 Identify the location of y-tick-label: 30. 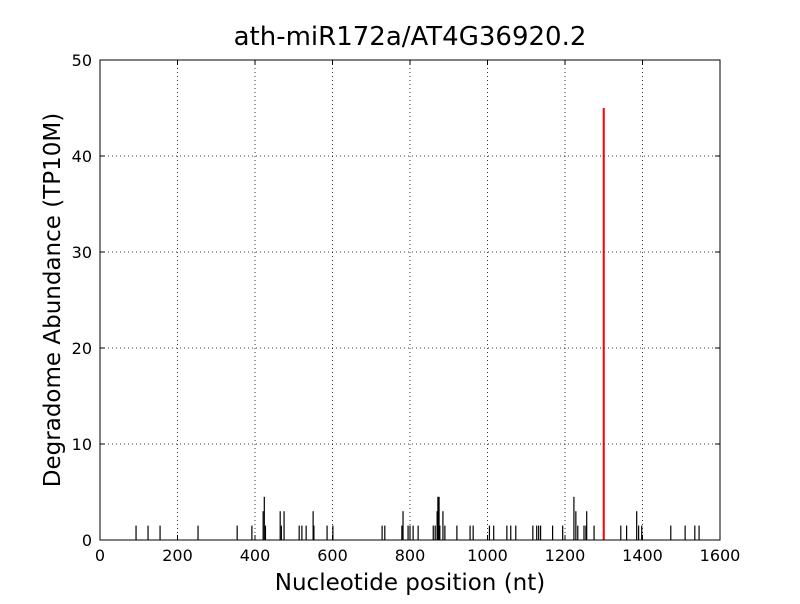
(82, 252).